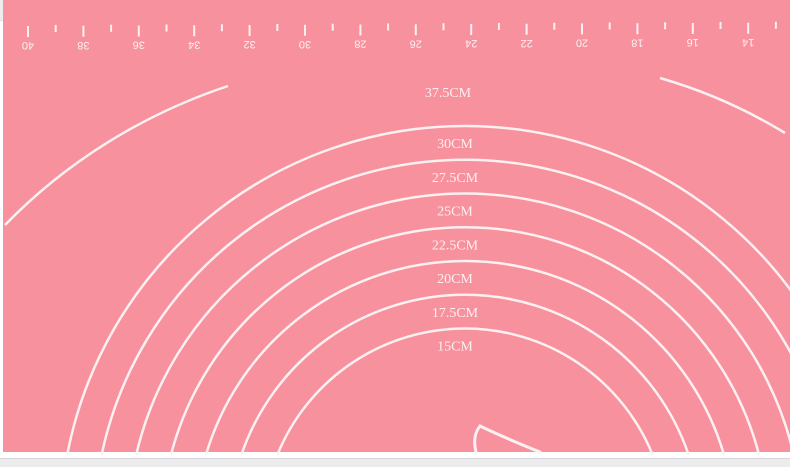  What do you see at coordinates (455, 347) in the screenshot?
I see `circle-label: 15CM` at bounding box center [455, 347].